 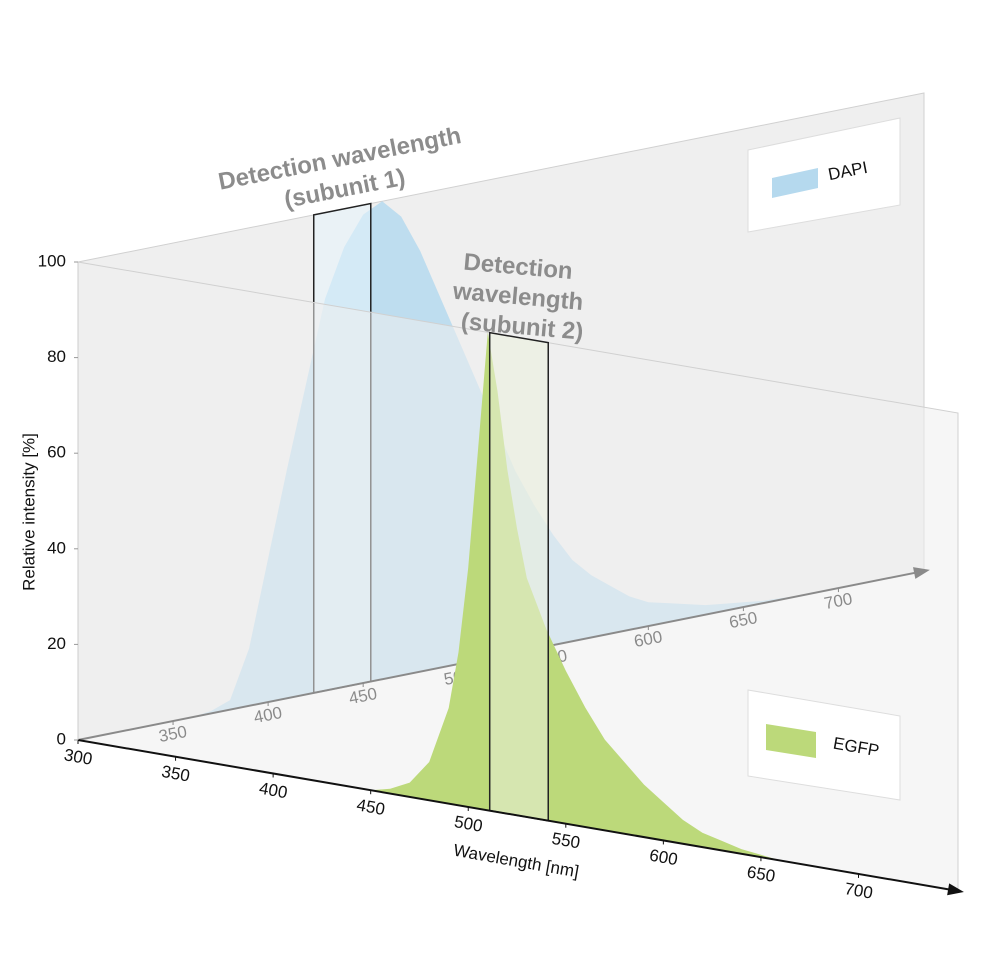 I want to click on y-tick-label: 80, so click(x=56, y=356).